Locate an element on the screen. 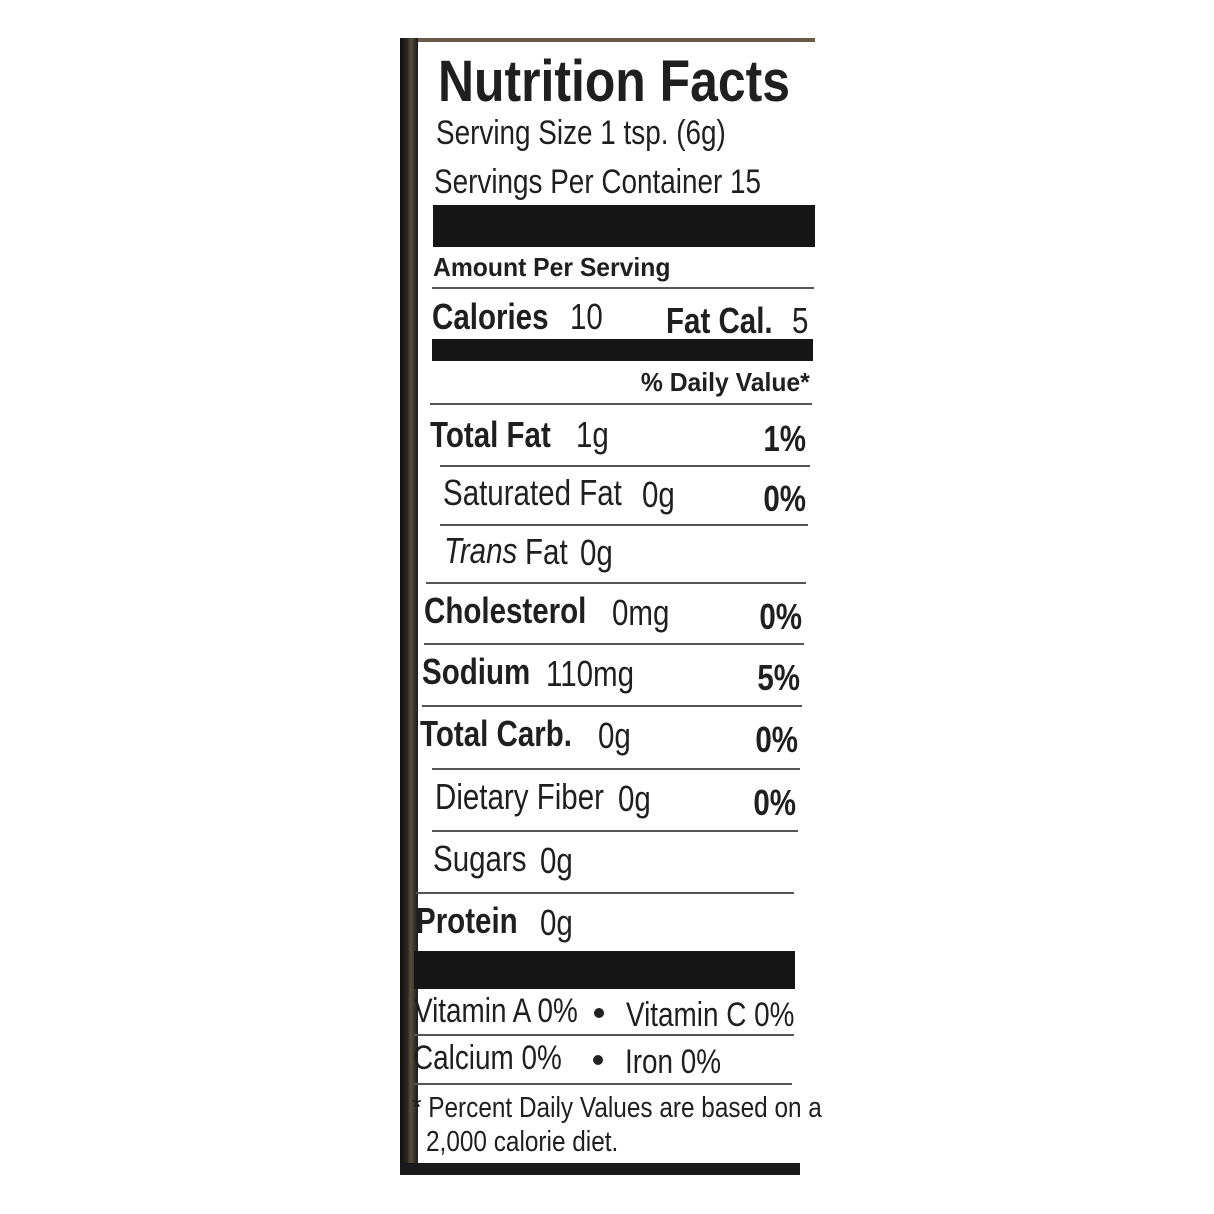  fat-calories-label: Fat Cal. is located at coordinates (719, 320).